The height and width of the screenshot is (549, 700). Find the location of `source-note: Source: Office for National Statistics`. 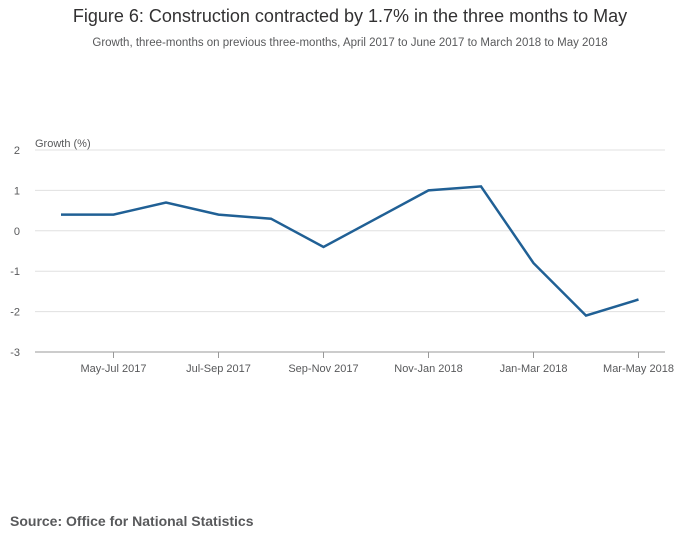

source-note: Source: Office for National Statistics is located at coordinates (132, 521).